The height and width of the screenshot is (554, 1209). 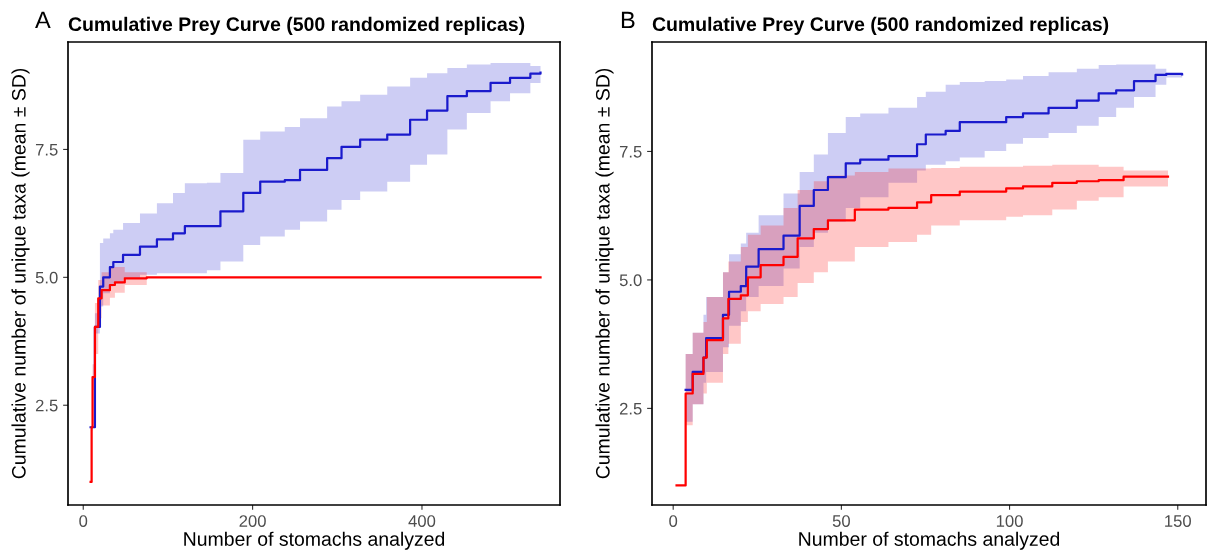 I want to click on x-tick-label: 50, so click(x=841, y=521).